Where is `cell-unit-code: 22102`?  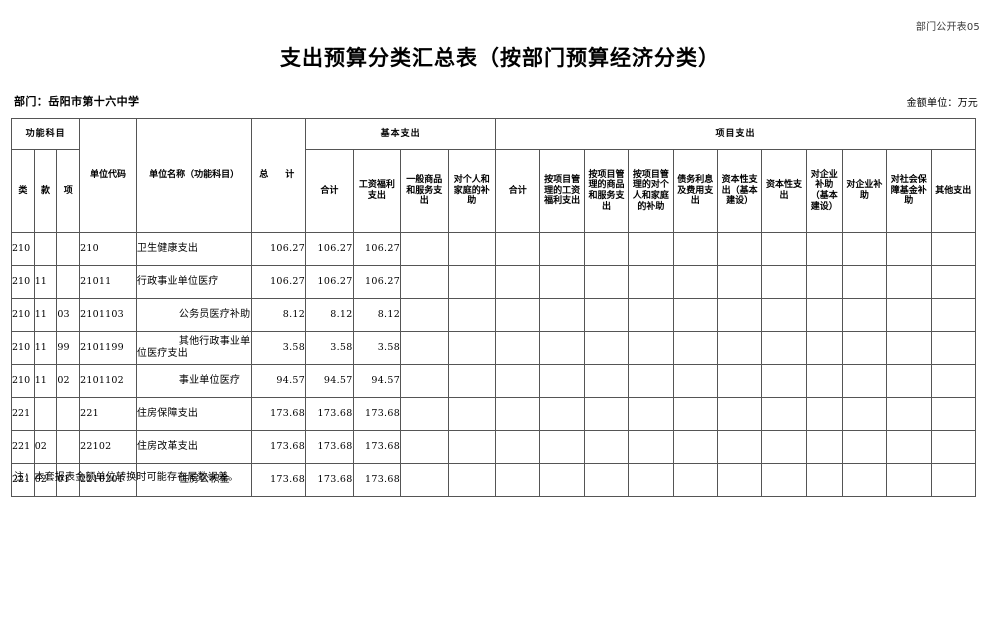 cell-unit-code: 22102 is located at coordinates (108, 447).